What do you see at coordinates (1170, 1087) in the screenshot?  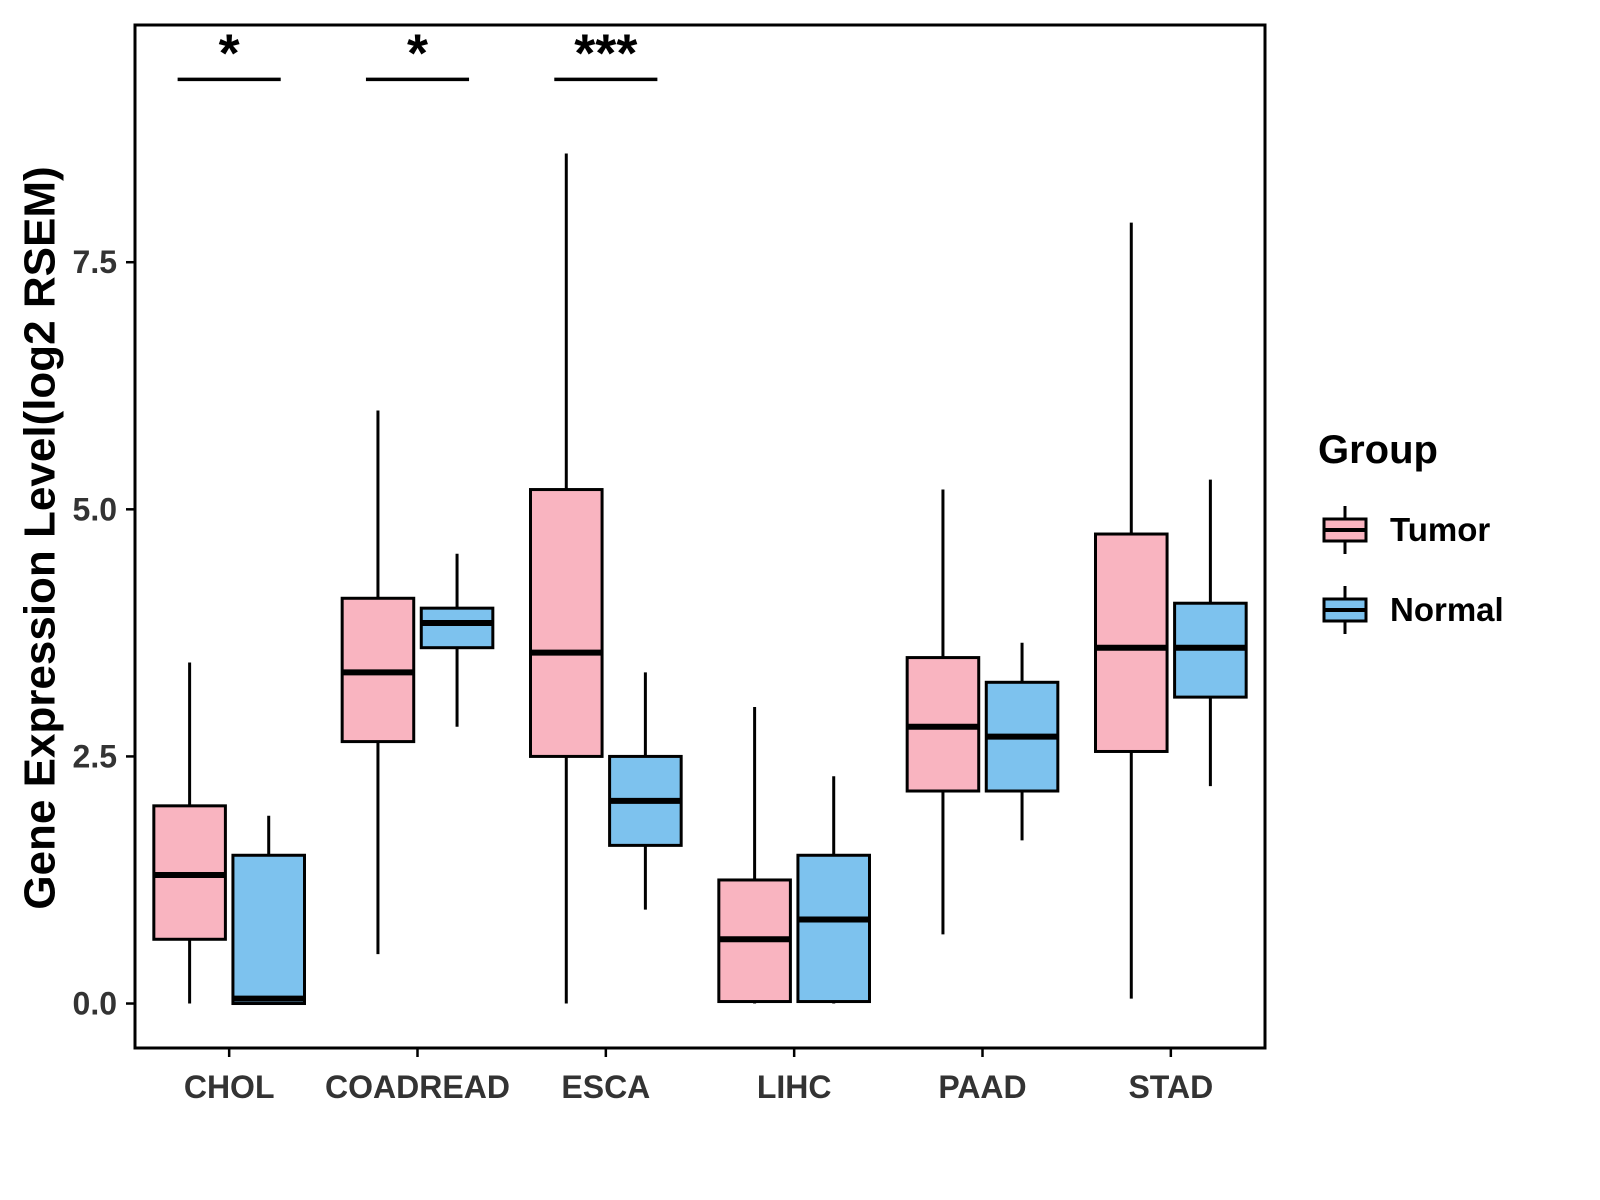 I see `x-tick-label: STAD` at bounding box center [1170, 1087].